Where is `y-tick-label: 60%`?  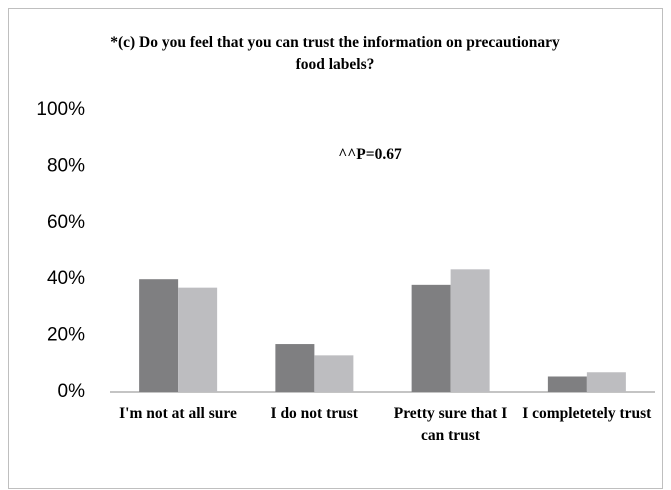 y-tick-label: 60% is located at coordinates (66, 222).